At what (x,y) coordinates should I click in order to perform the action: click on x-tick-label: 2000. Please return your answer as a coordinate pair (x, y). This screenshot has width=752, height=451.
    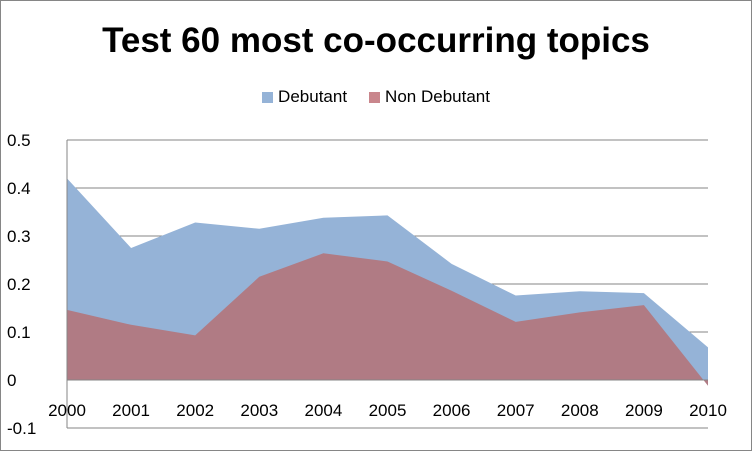
    Looking at the image, I should click on (67, 410).